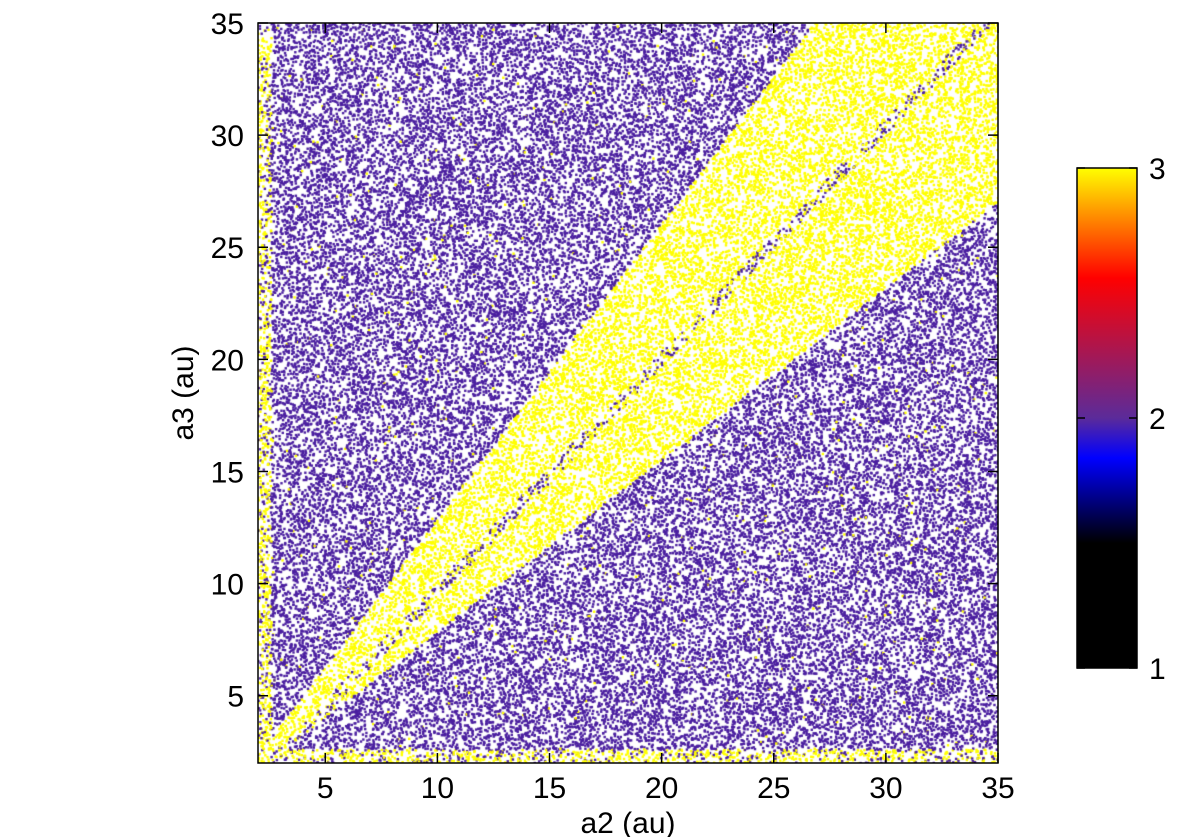 The width and height of the screenshot is (1196, 837). Describe the element at coordinates (1107, 418) in the screenshot. I see `colorbar-gradient` at that location.